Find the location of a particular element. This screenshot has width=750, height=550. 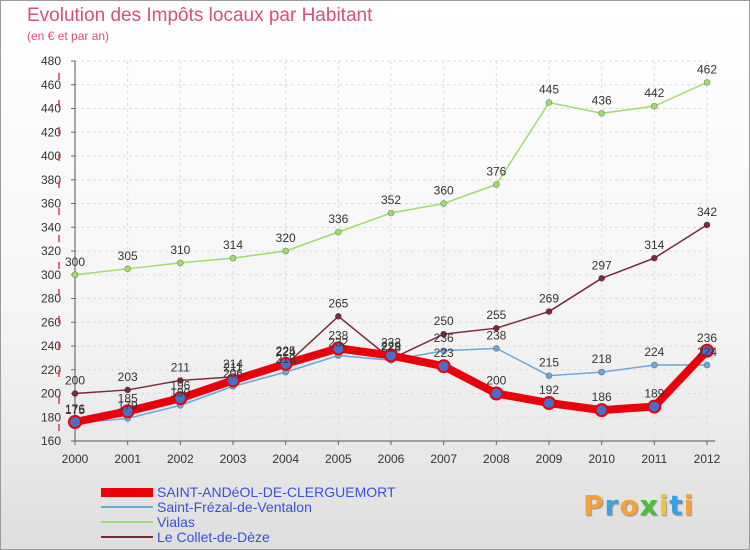

y-tick-label: 340 is located at coordinates (51, 227).